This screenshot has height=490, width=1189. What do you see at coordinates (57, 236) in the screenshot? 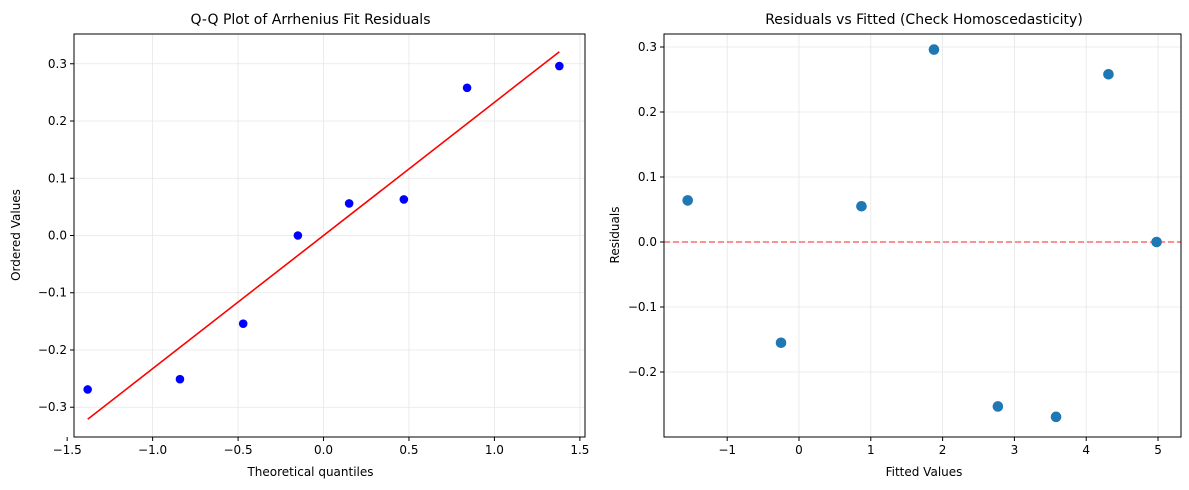
I see `qq-ytick-label: 0.0` at bounding box center [57, 236].